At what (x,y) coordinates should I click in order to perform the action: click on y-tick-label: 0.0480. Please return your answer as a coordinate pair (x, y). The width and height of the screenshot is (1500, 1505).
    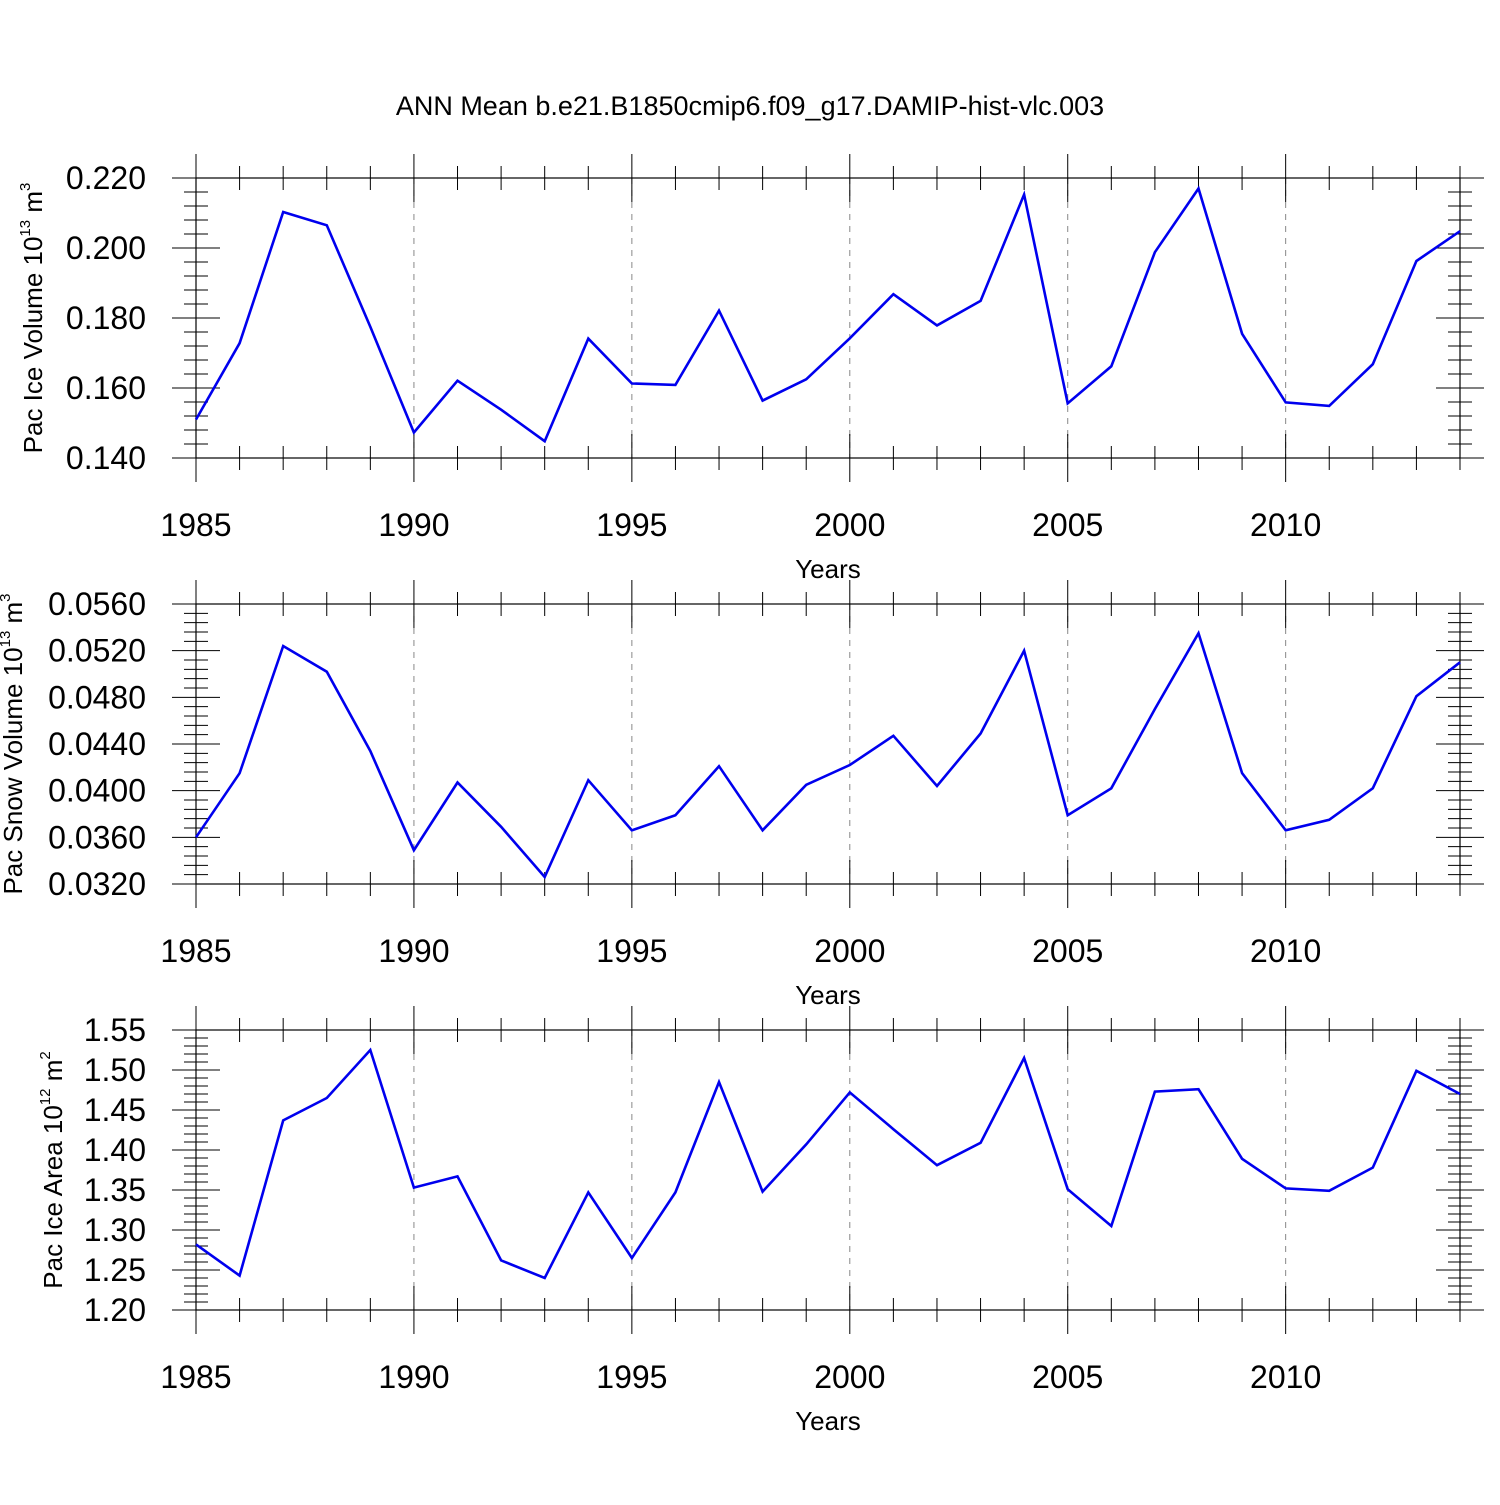
    Looking at the image, I should click on (97, 697).